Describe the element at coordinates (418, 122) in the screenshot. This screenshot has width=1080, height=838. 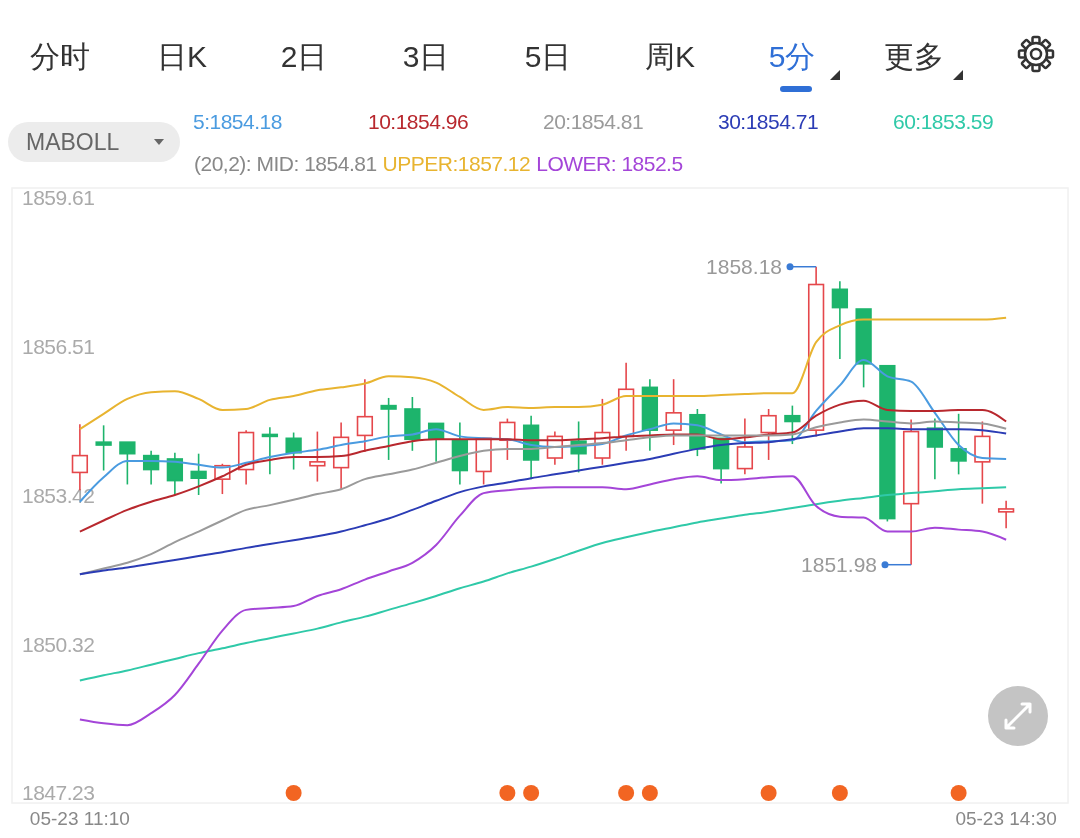
I see `text: 10:1854.96` at that location.